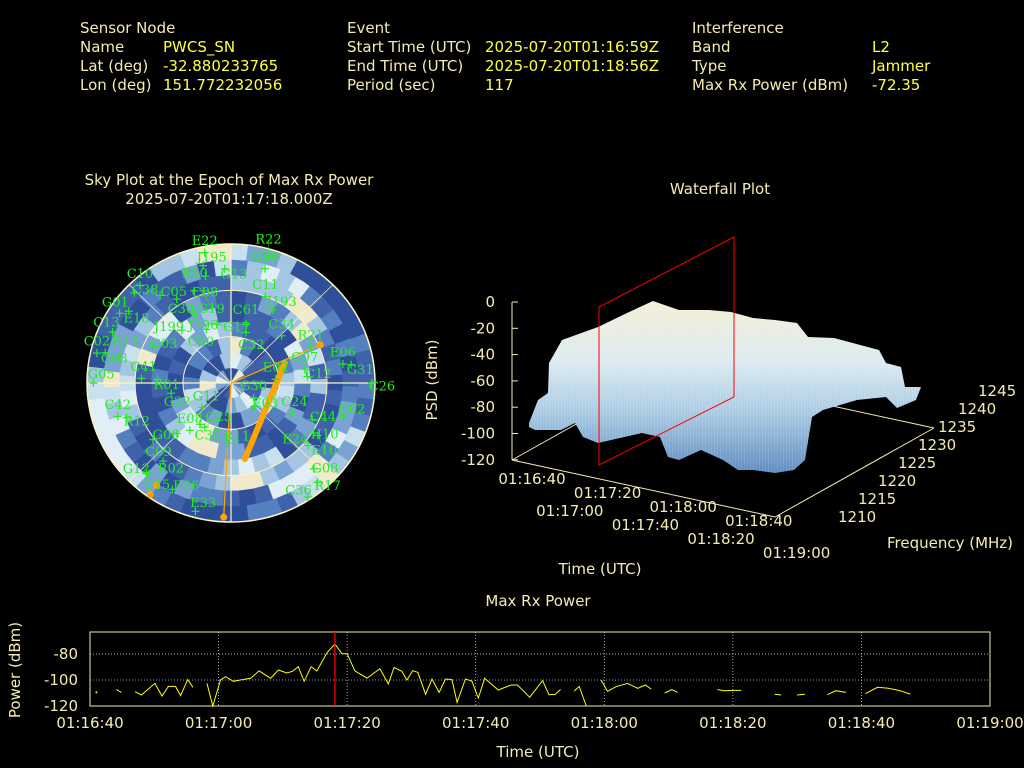 This screenshot has width=1024, height=768. Describe the element at coordinates (572, 66) in the screenshot. I see `end-time-value: 2025-07-20T01:18:56Z` at that location.